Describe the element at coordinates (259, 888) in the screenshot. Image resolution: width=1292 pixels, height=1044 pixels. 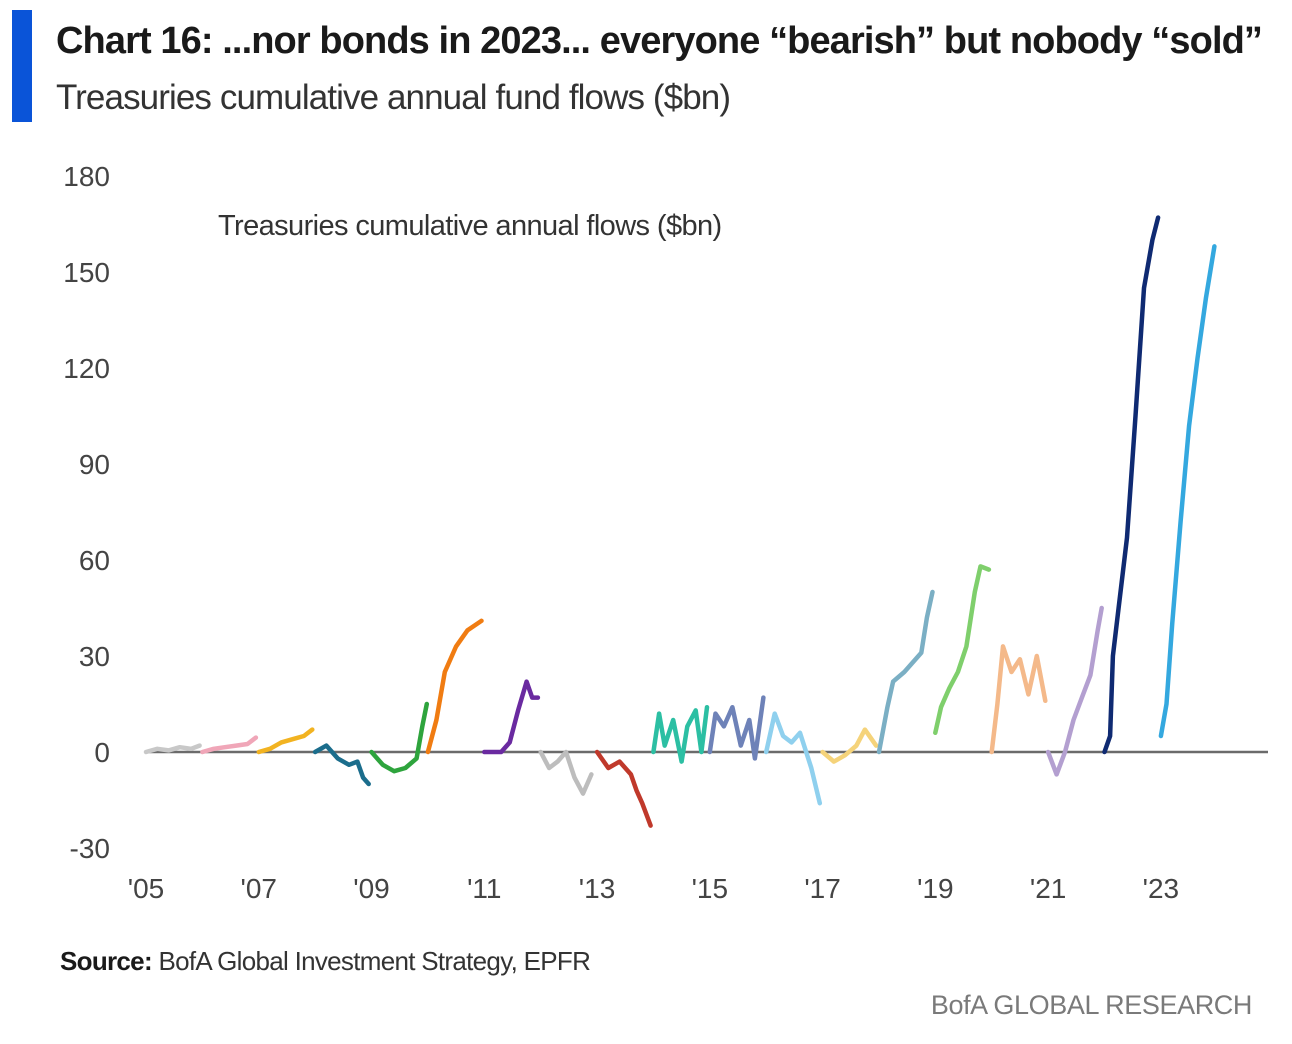
I see `x-tick-label: '07` at that location.